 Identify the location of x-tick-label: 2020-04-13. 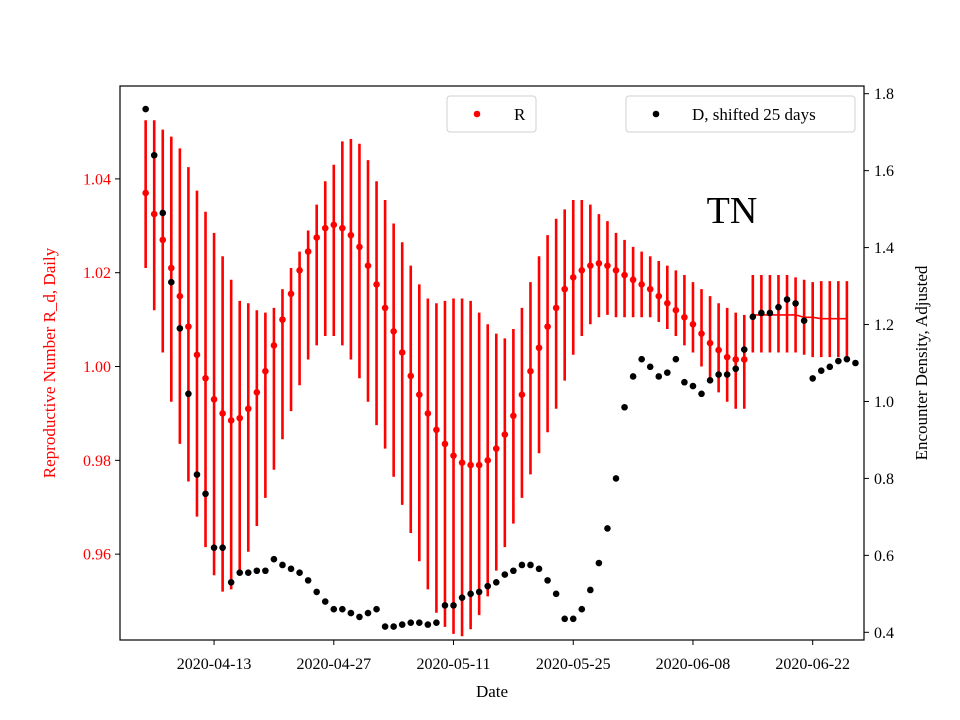
(214, 664).